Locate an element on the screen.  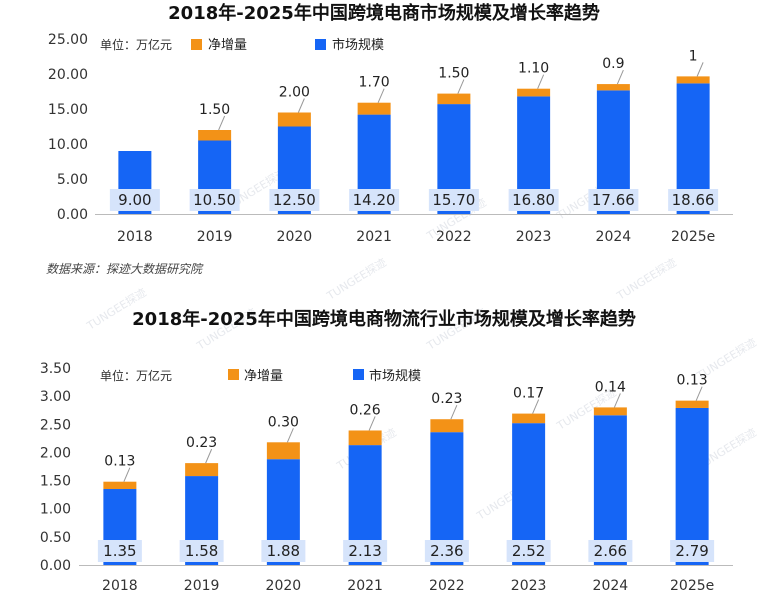
legend-label-market: 市场规模 is located at coordinates (358, 45).